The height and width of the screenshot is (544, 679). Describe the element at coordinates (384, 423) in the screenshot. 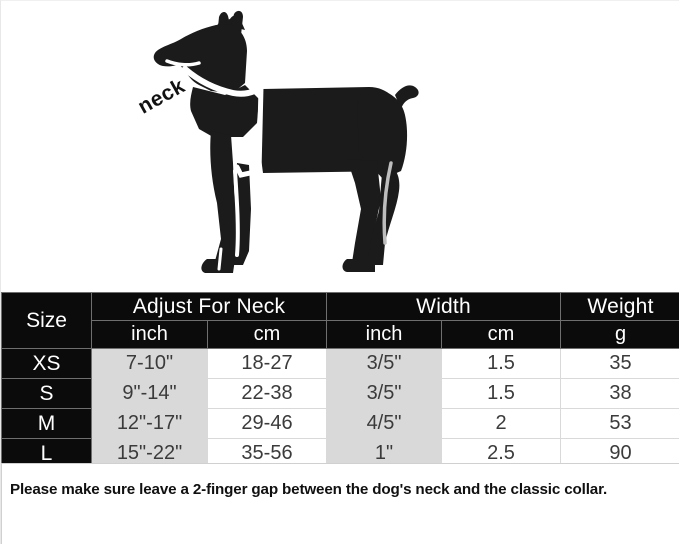

I see `cell-width-inch: 4/5"` at that location.